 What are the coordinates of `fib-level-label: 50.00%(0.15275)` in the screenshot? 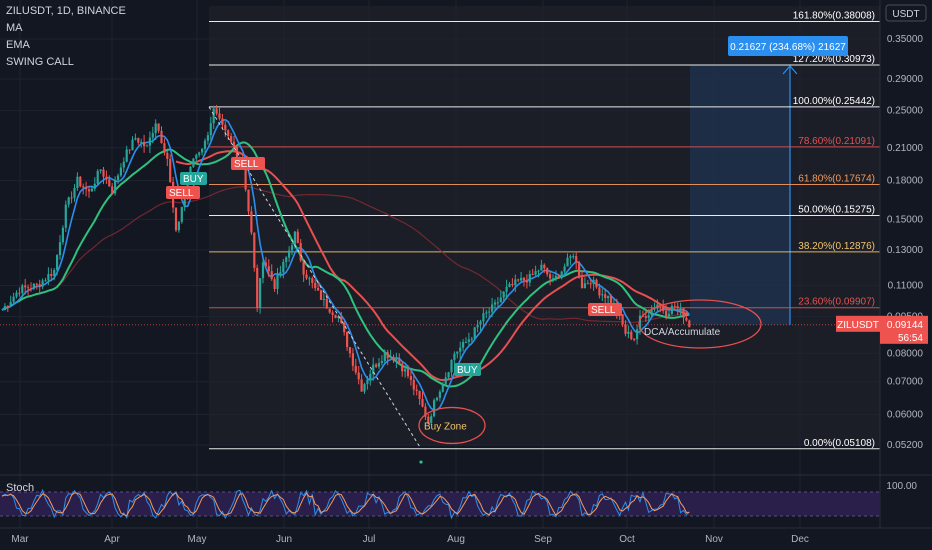 It's located at (836, 210).